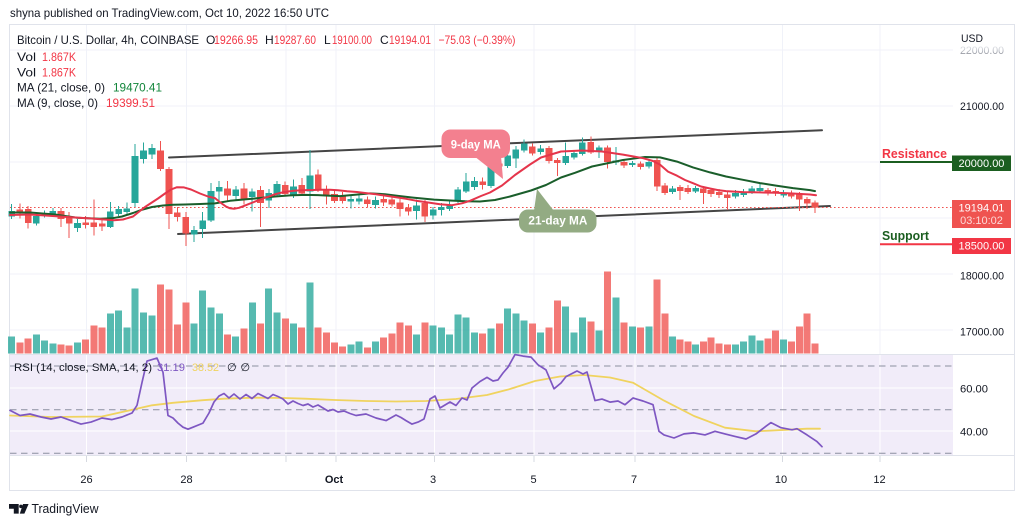 The width and height of the screenshot is (1024, 526). I want to click on svg-text: O, so click(210, 40).